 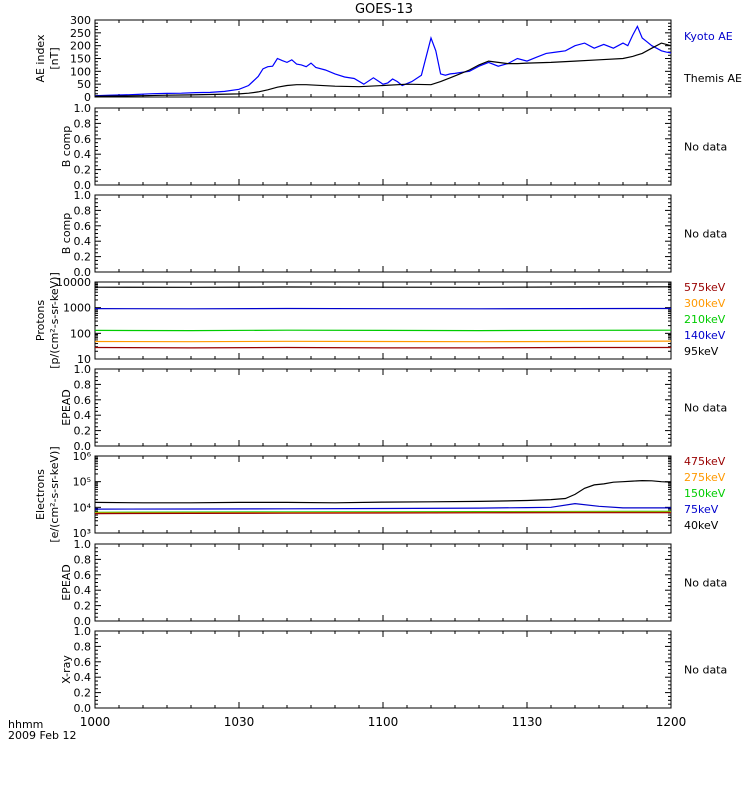 What do you see at coordinates (712, 78) in the screenshot?
I see `legend-entry-themis-ae: Themis AE` at bounding box center [712, 78].